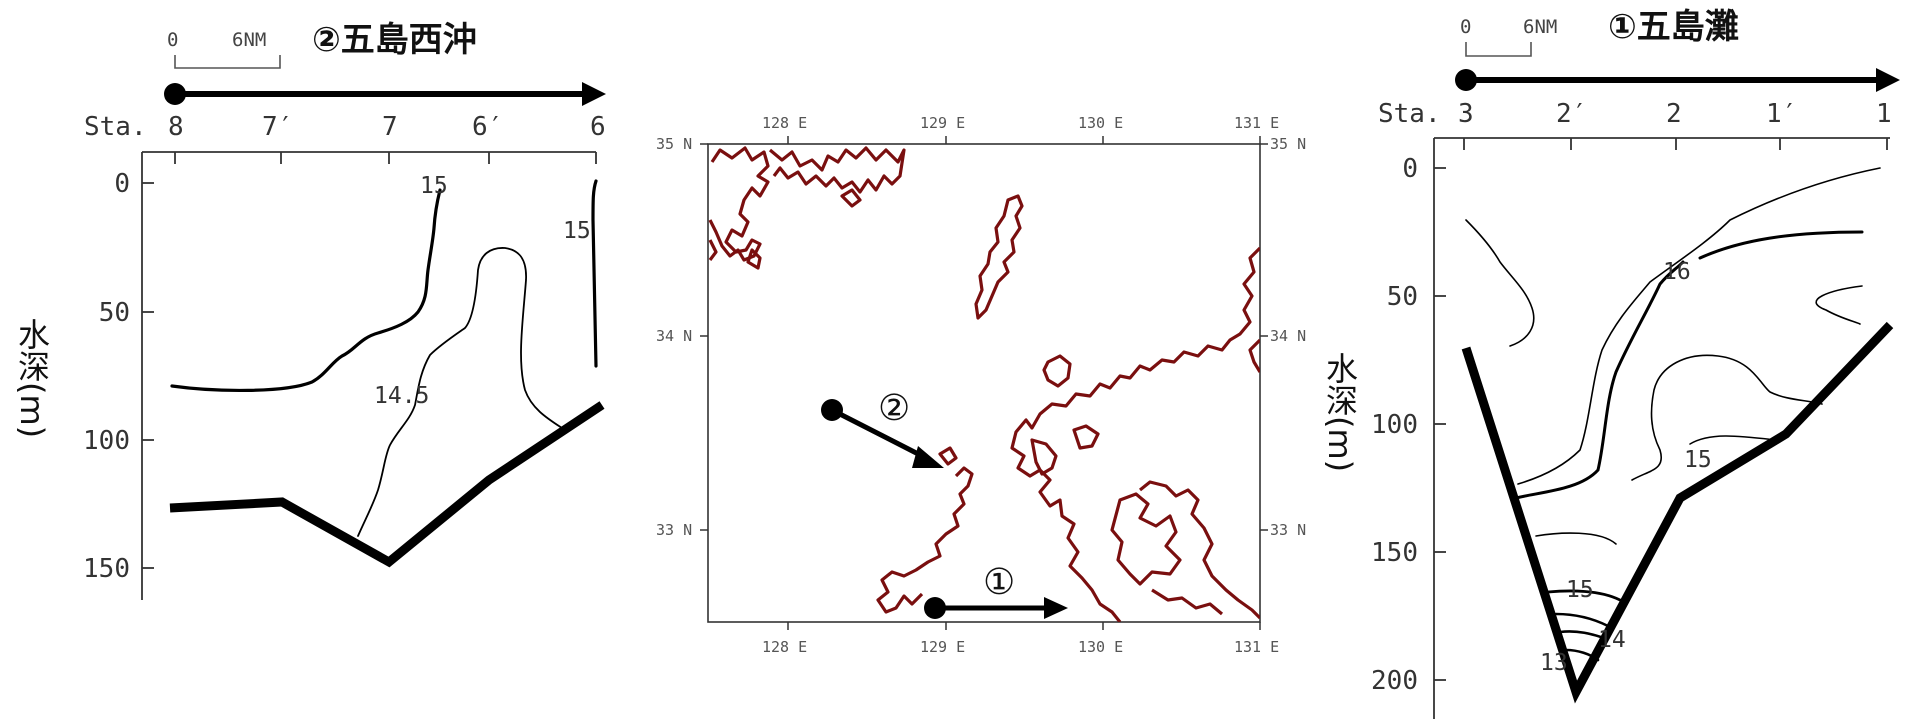 The image size is (1908, 719). Describe the element at coordinates (594, 273) in the screenshot. I see `left-contour-15-right` at that location.